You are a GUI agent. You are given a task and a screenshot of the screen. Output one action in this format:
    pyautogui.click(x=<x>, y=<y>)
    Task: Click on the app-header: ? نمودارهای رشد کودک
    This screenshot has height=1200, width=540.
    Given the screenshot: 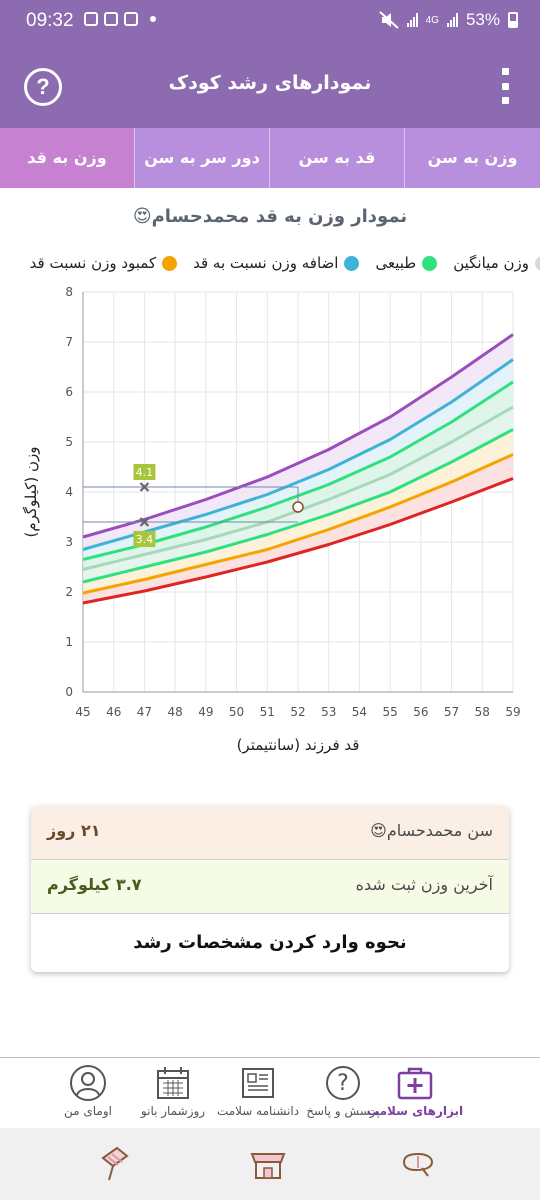 What is the action you would take?
    pyautogui.click(x=270, y=86)
    